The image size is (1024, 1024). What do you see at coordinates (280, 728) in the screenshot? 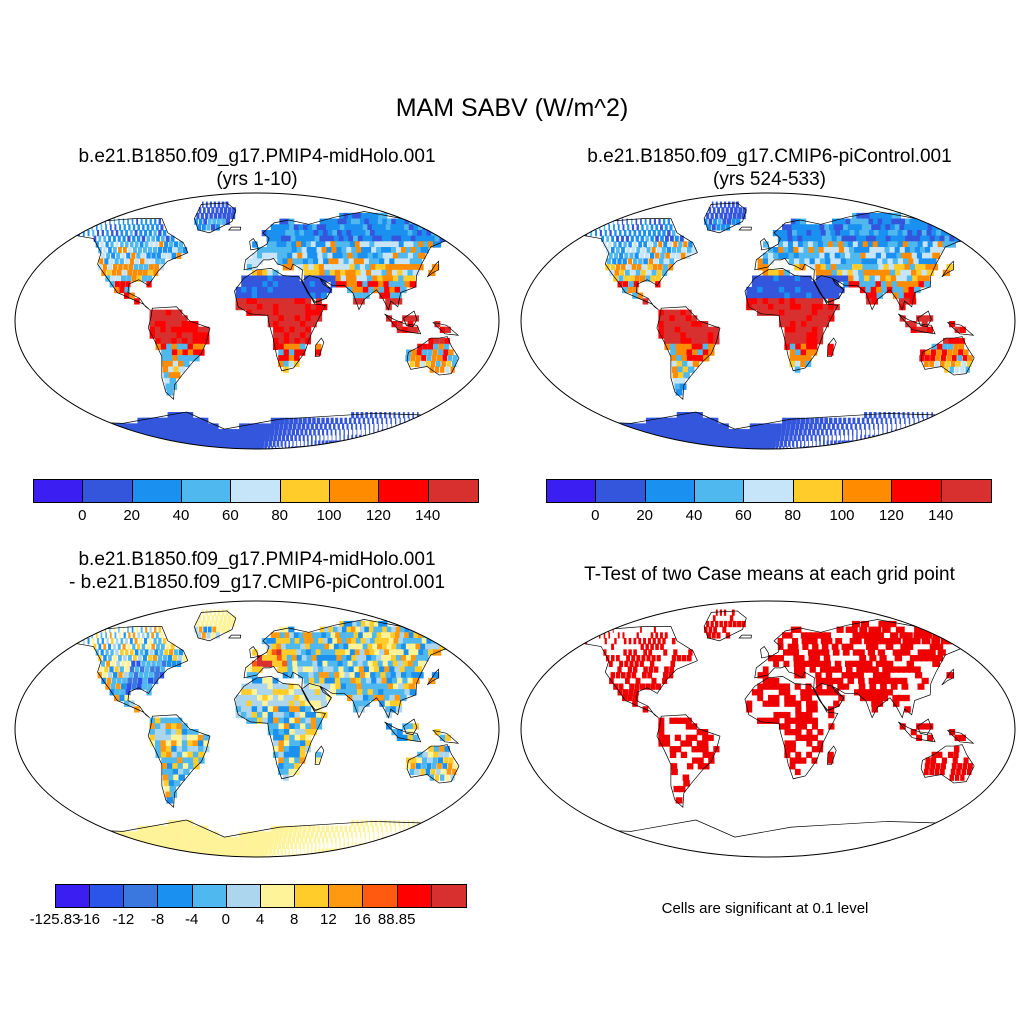
I see `coastline-africa` at bounding box center [280, 728].